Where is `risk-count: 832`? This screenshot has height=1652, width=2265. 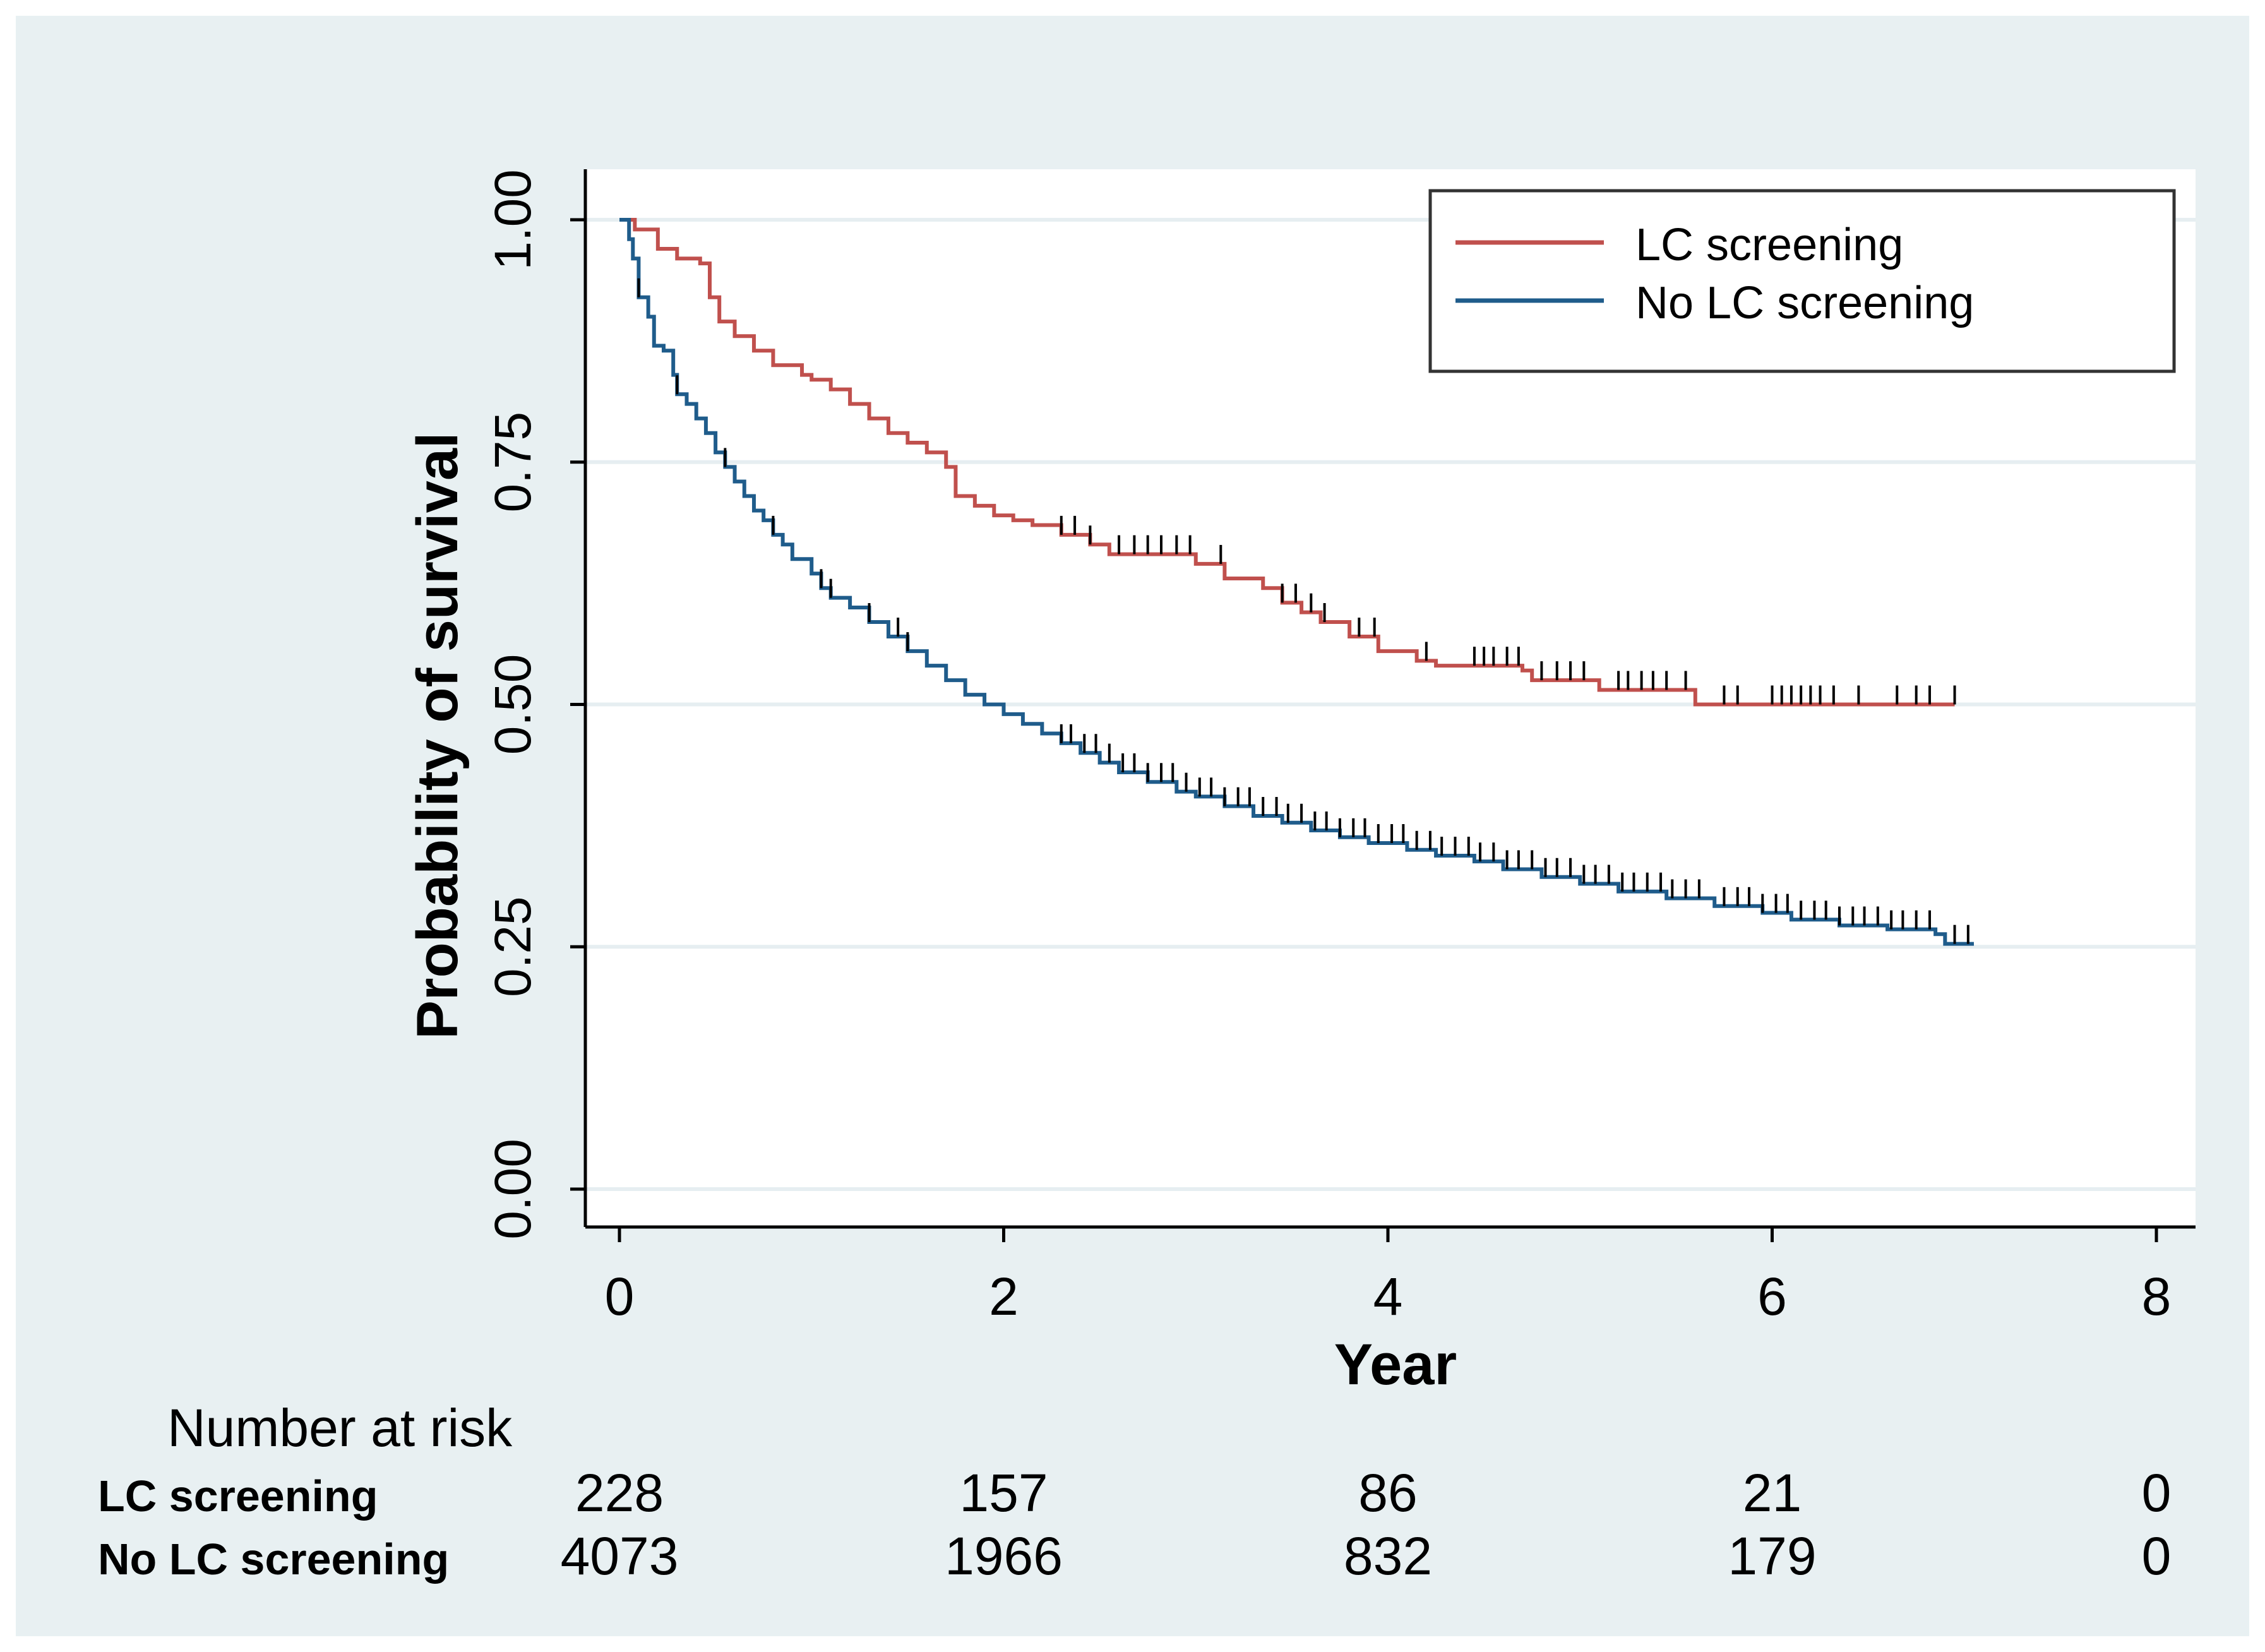
risk-count: 832 is located at coordinates (1388, 1556).